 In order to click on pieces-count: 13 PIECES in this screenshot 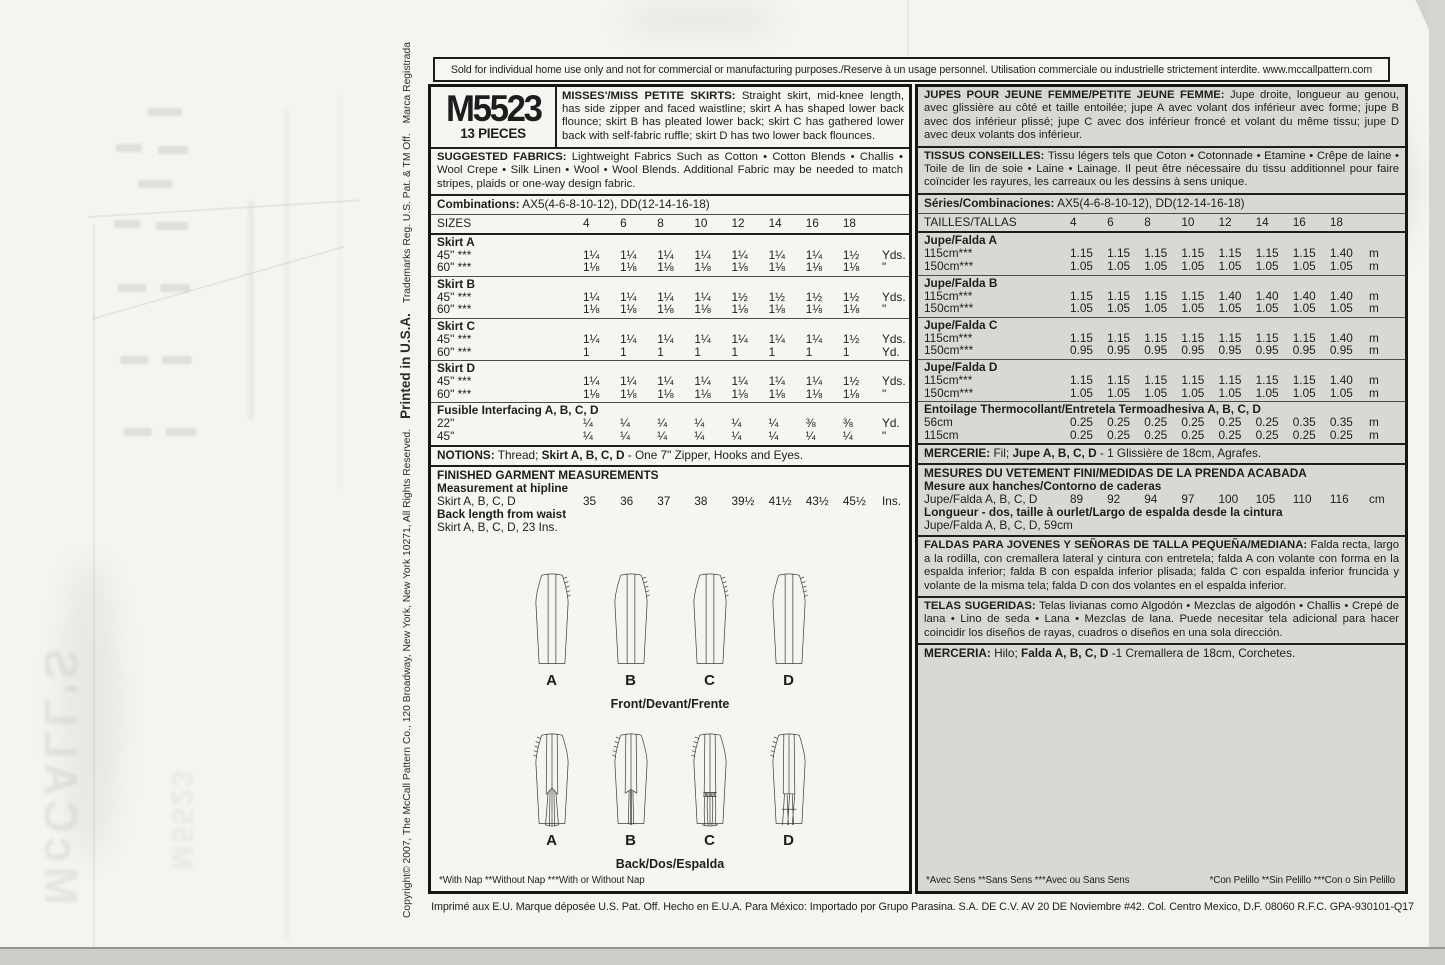, I will do `click(493, 133)`.